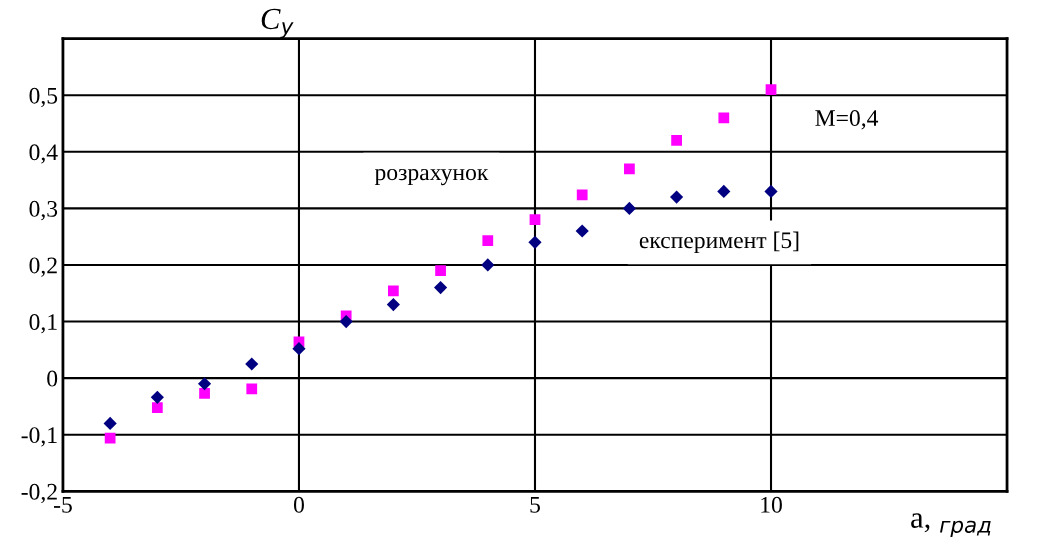 The height and width of the screenshot is (552, 1049). I want to click on y-tick-label: -0,1, so click(39, 437).